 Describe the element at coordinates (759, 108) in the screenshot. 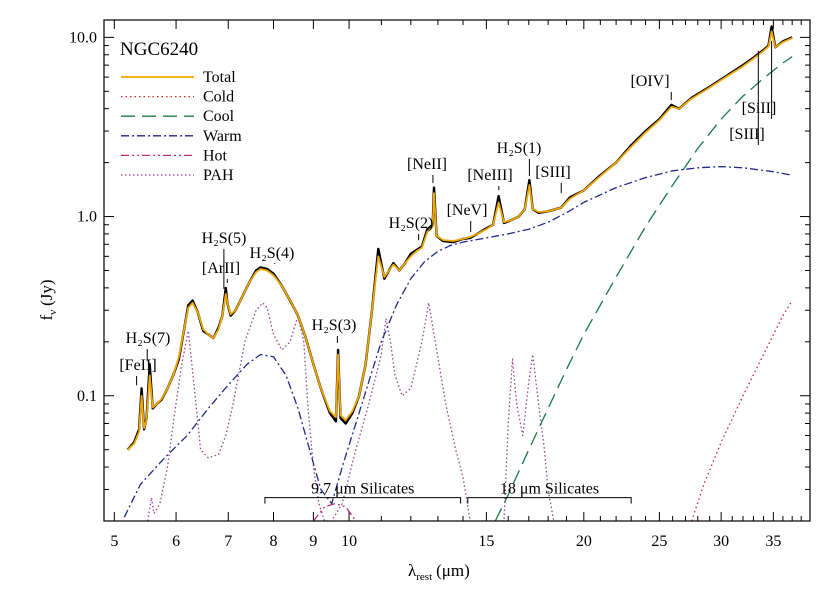

I see `annotation-label-siii3: [SiII]` at that location.